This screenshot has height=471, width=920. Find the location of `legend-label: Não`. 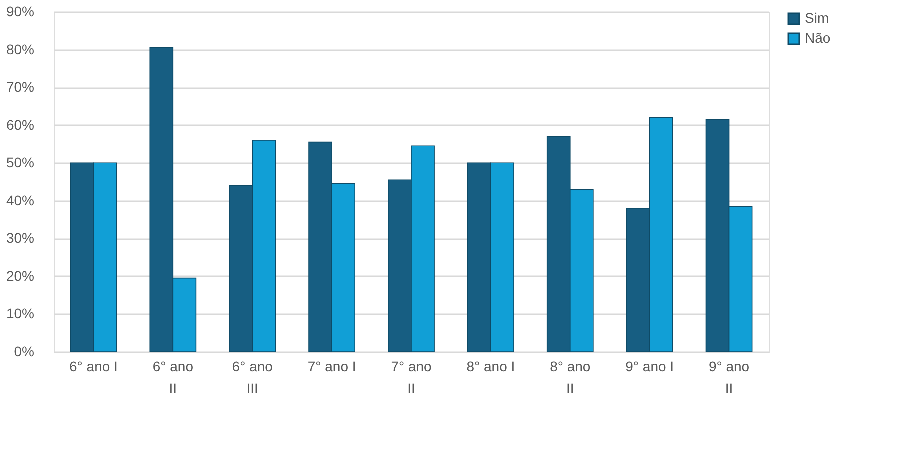

legend-label: Não is located at coordinates (818, 38).